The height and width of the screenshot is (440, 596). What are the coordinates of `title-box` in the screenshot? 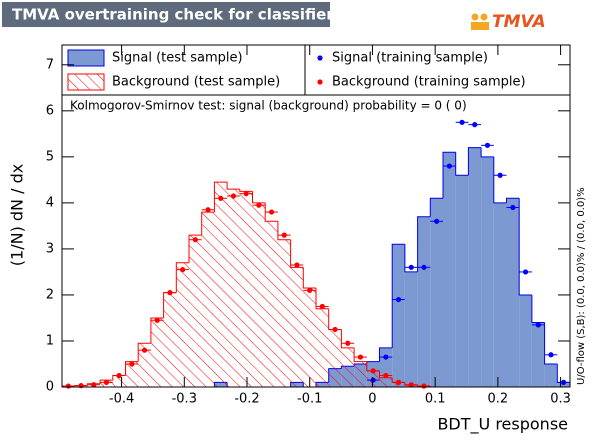 It's located at (166, 14).